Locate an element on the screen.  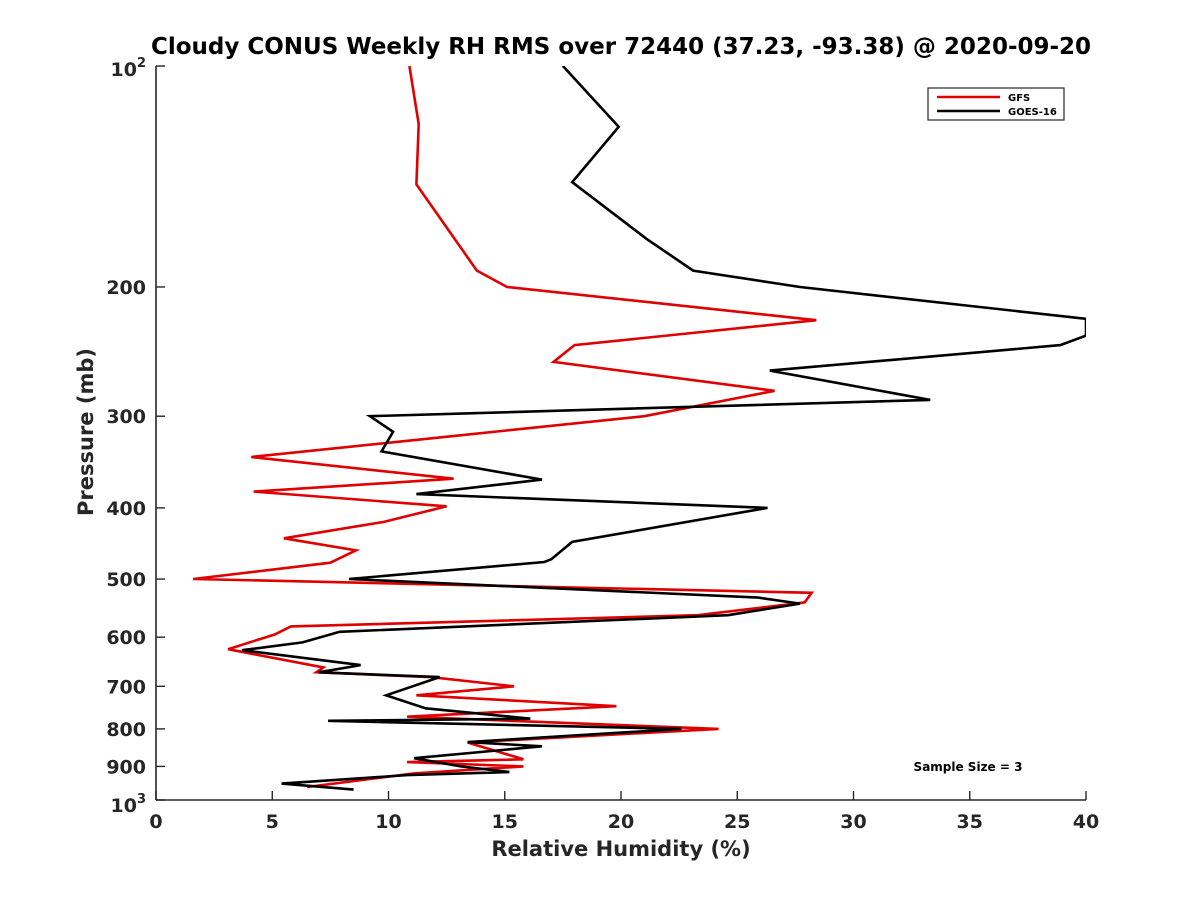
x-axis-label: Relative Humidity (%) is located at coordinates (620, 849).